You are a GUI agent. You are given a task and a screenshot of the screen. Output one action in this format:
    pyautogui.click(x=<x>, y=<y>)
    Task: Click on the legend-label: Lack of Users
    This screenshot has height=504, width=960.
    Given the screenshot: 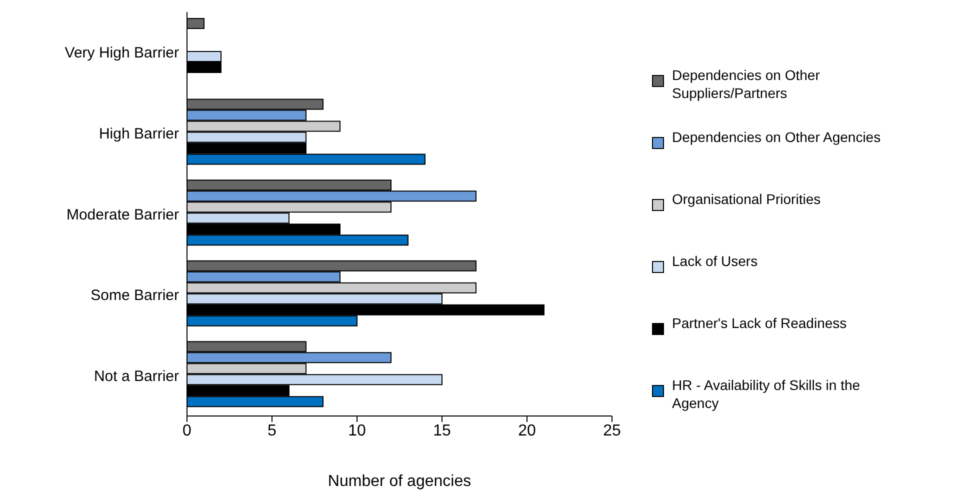 What is the action you would take?
    pyautogui.click(x=715, y=261)
    